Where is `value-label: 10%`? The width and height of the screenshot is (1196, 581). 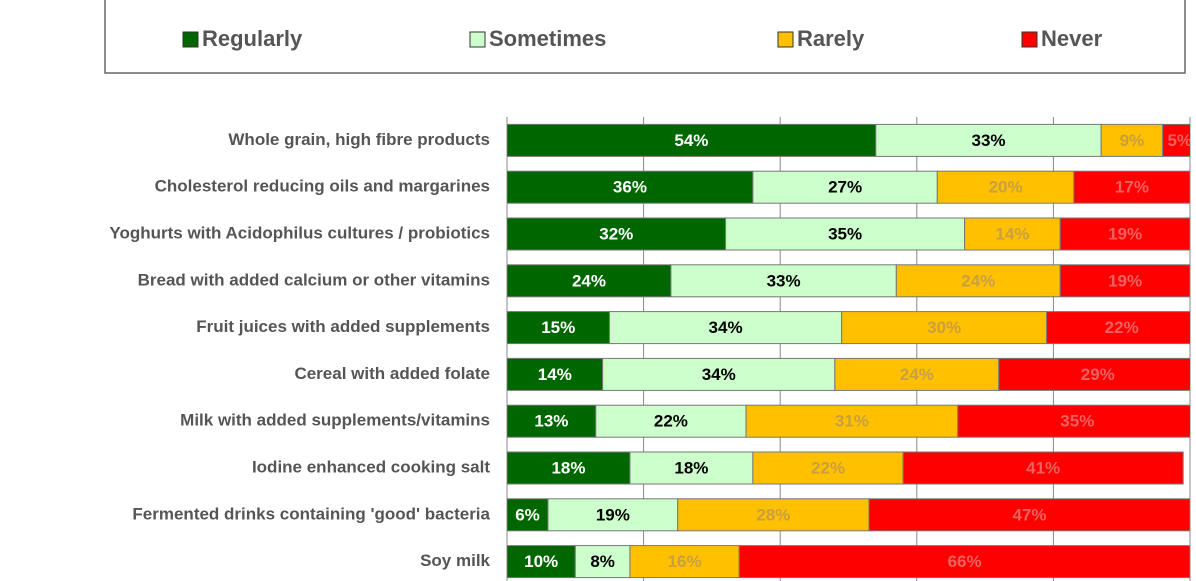
value-label: 10% is located at coordinates (541, 561).